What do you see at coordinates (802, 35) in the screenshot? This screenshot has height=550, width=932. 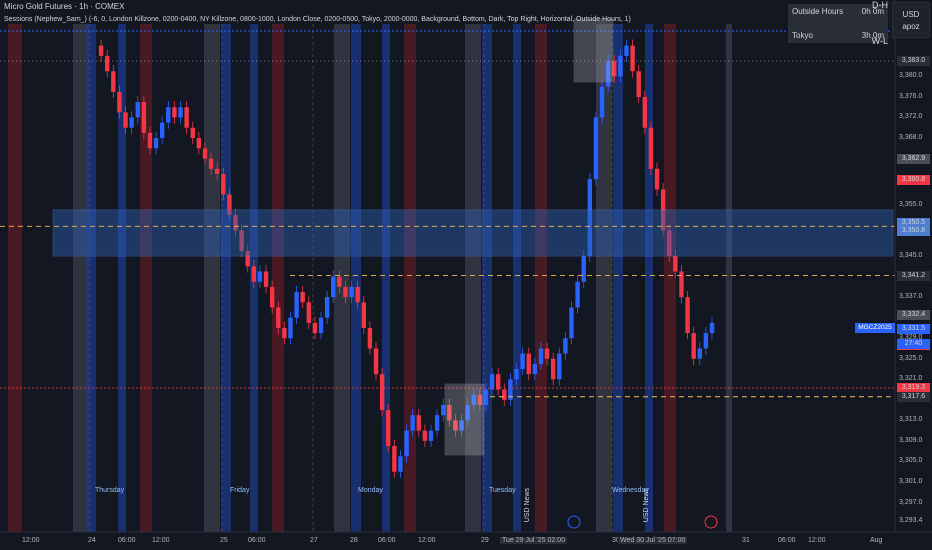 I see `session-name: Tokyo` at bounding box center [802, 35].